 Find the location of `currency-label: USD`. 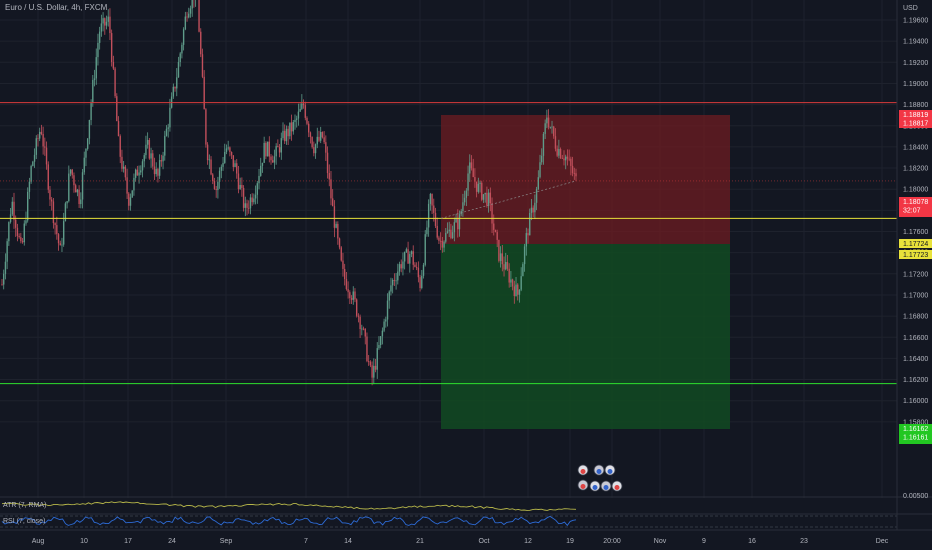

currency-label: USD is located at coordinates (910, 8).